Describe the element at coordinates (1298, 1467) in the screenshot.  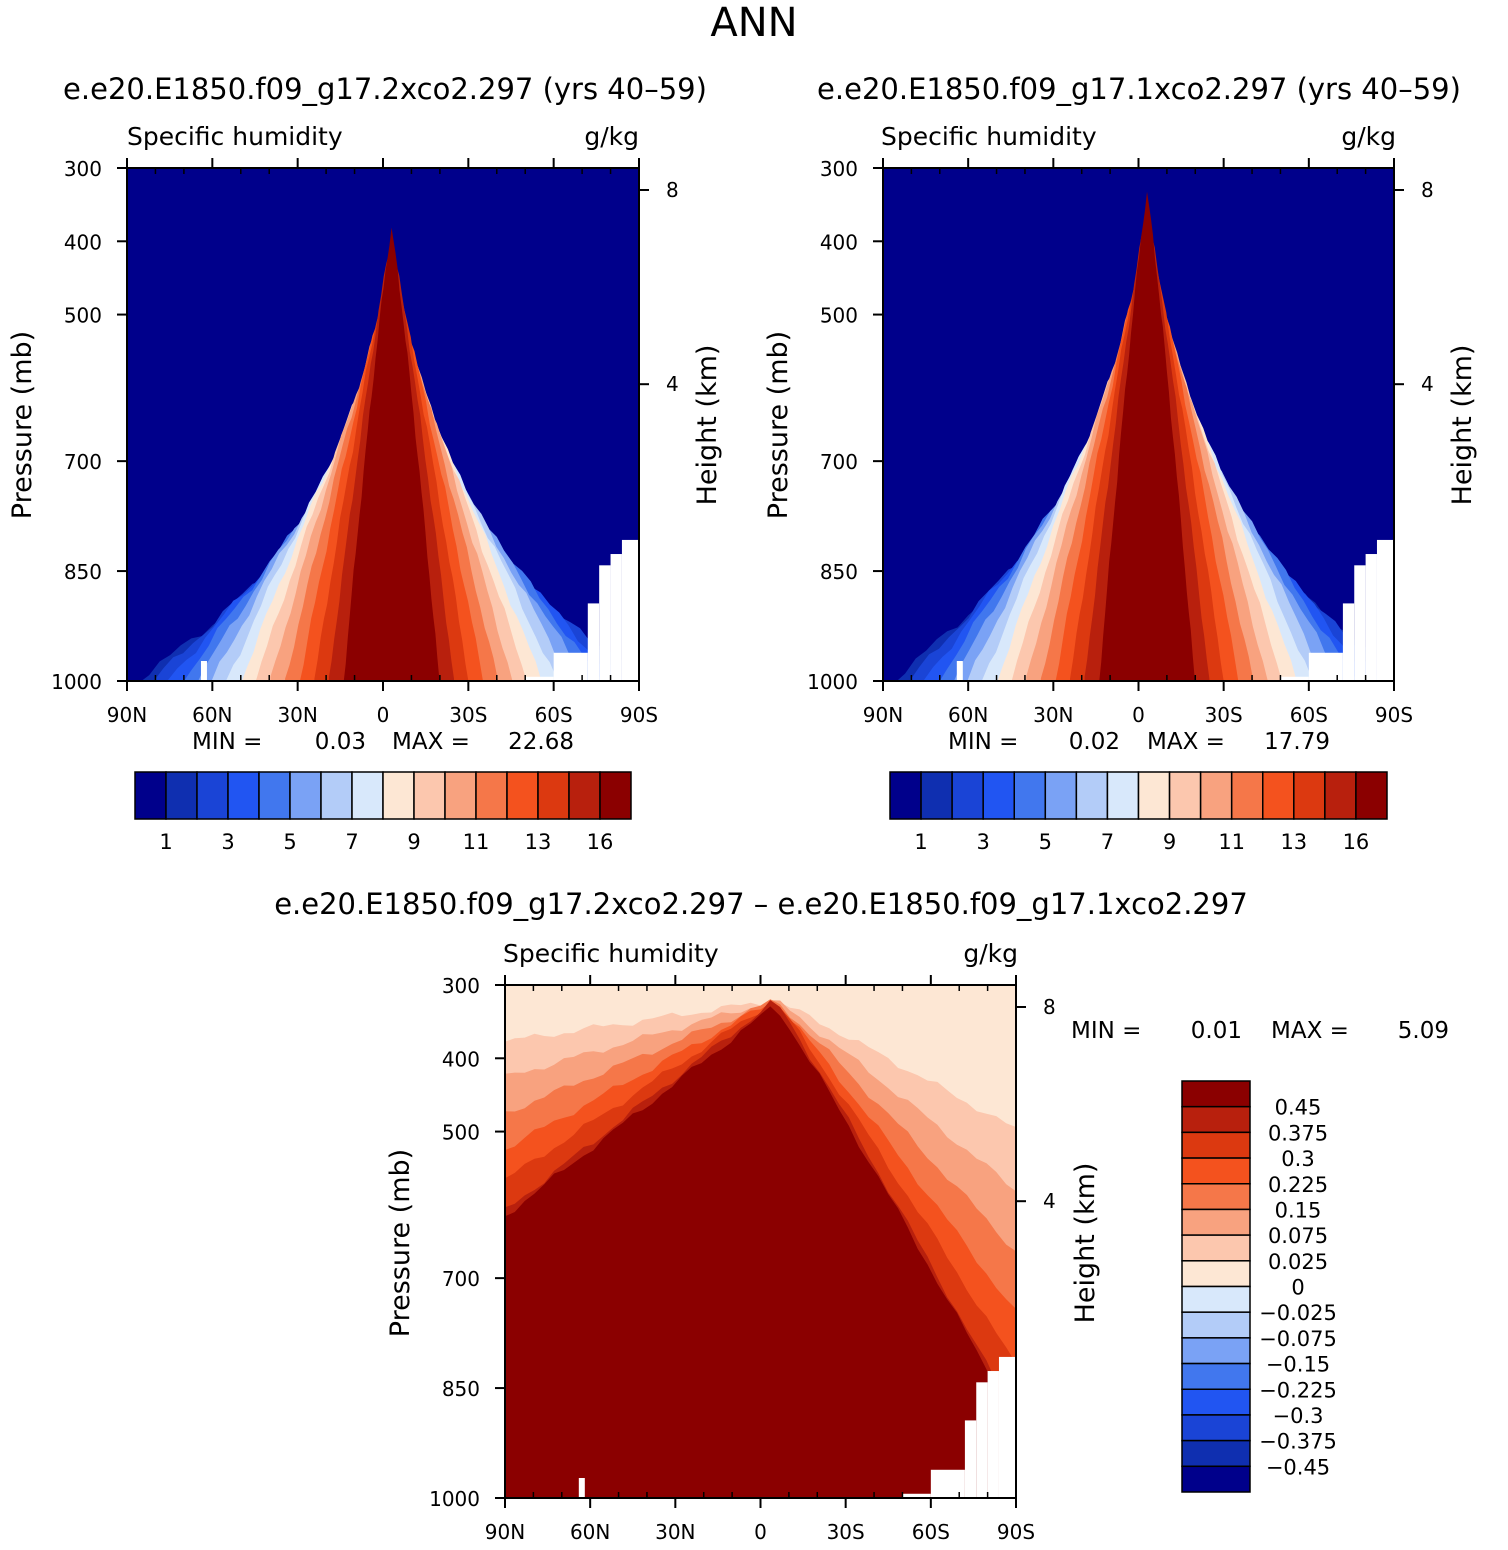
I see `colorbar-label: −0.45` at that location.